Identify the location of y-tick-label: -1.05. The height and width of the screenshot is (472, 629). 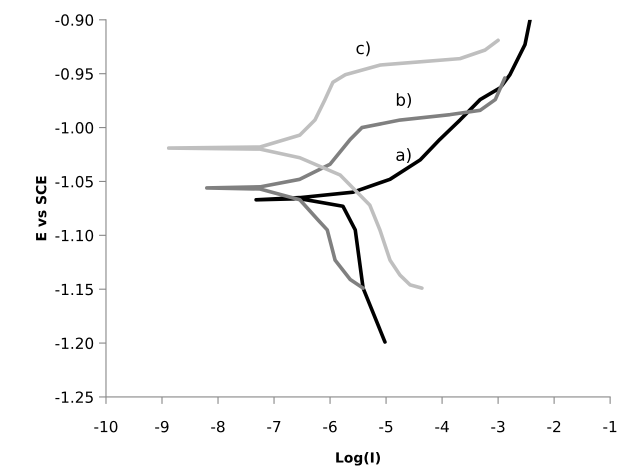
(74, 182).